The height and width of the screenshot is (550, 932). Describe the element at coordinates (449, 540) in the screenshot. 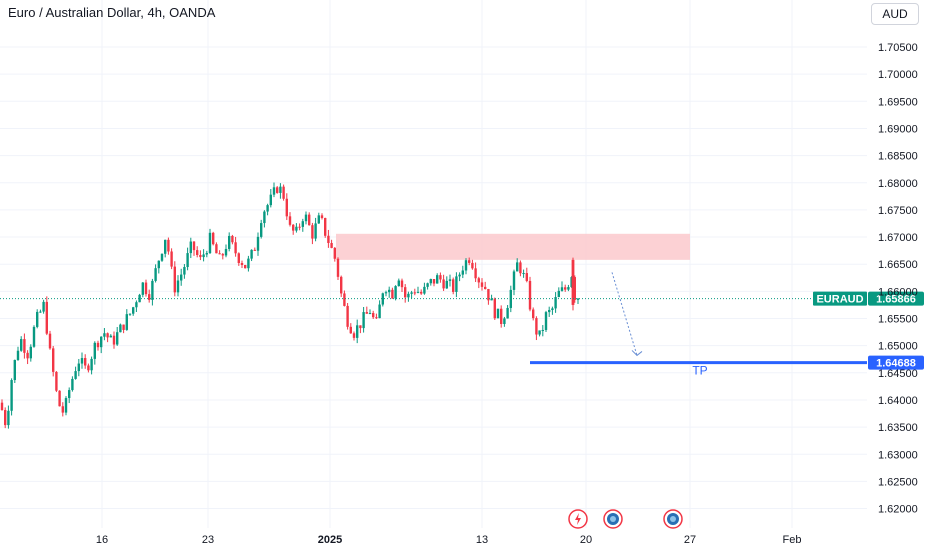

I see `x-axis: 16 23 2025 13 20 27 Feb` at that location.